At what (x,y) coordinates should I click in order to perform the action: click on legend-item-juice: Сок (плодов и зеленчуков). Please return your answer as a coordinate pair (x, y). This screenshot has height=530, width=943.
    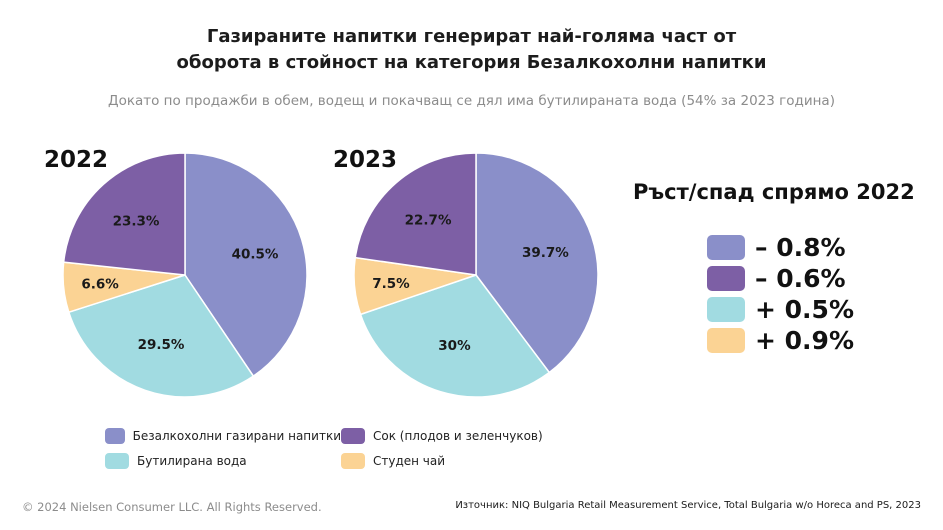
    Looking at the image, I should click on (451, 436).